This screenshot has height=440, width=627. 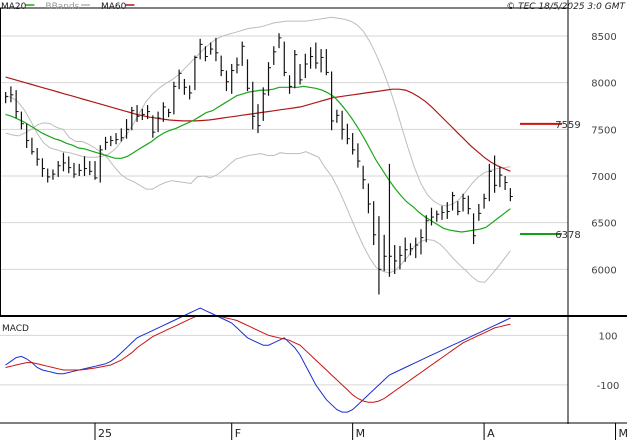 What do you see at coordinates (114, 7) in the screenshot?
I see `legend-label: MA60` at bounding box center [114, 7].